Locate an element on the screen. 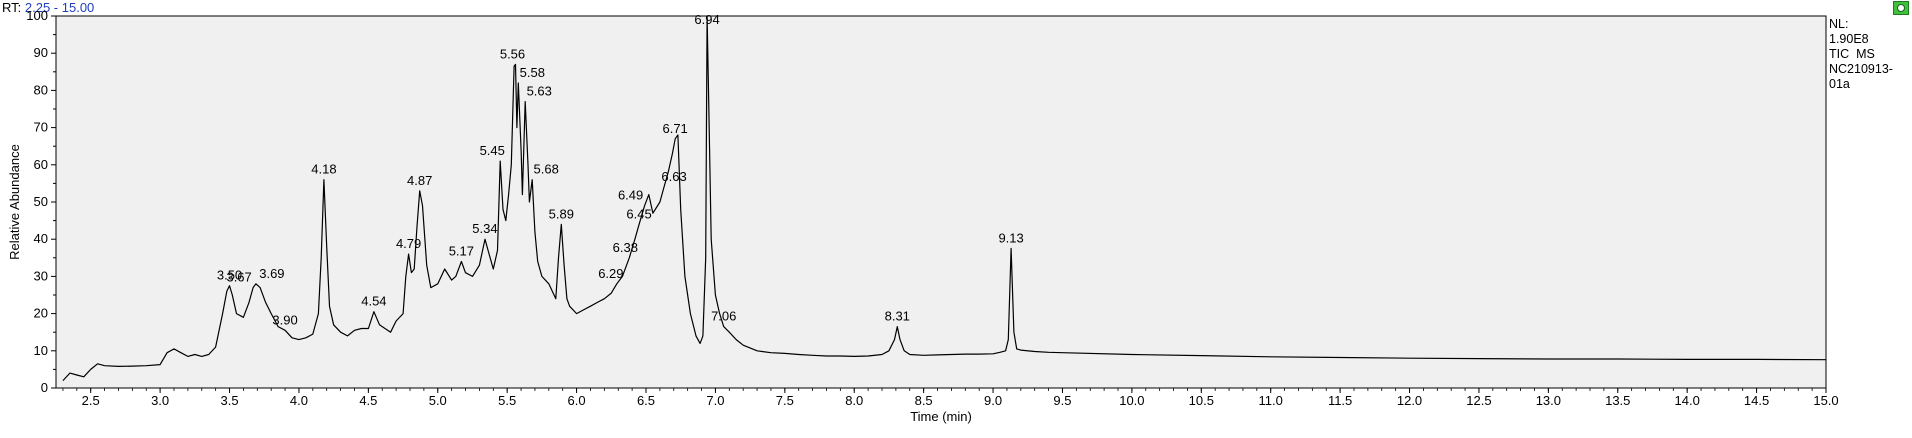 The height and width of the screenshot is (438, 1912). x-tick-label: 3.5 is located at coordinates (229, 400).